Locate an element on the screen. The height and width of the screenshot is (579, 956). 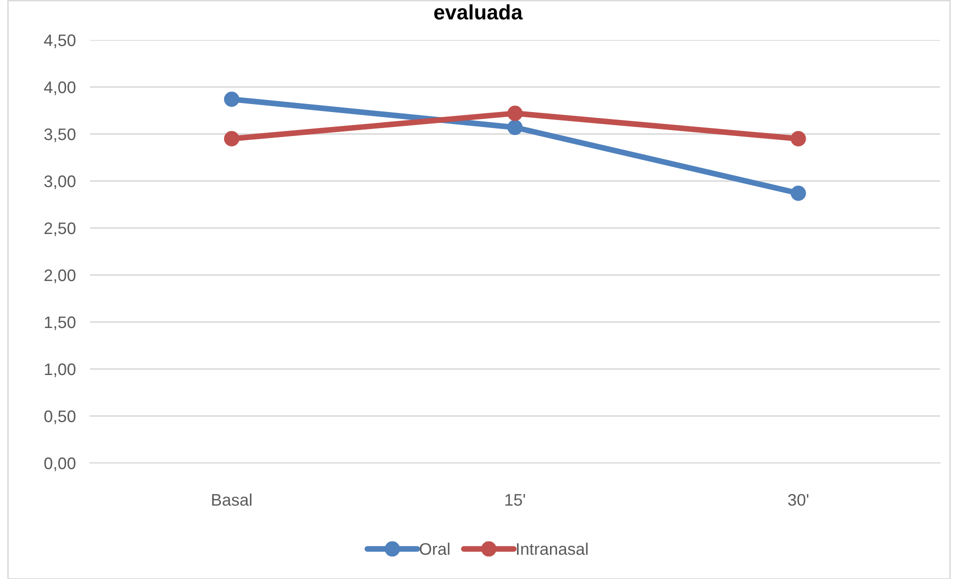
legend-label: Oral is located at coordinates (435, 548).